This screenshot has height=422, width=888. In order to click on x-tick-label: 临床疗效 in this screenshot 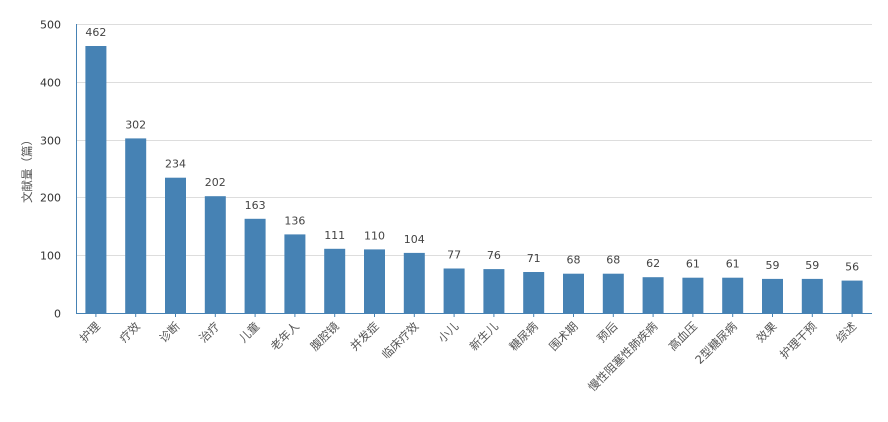, I will do `click(400, 340)`.